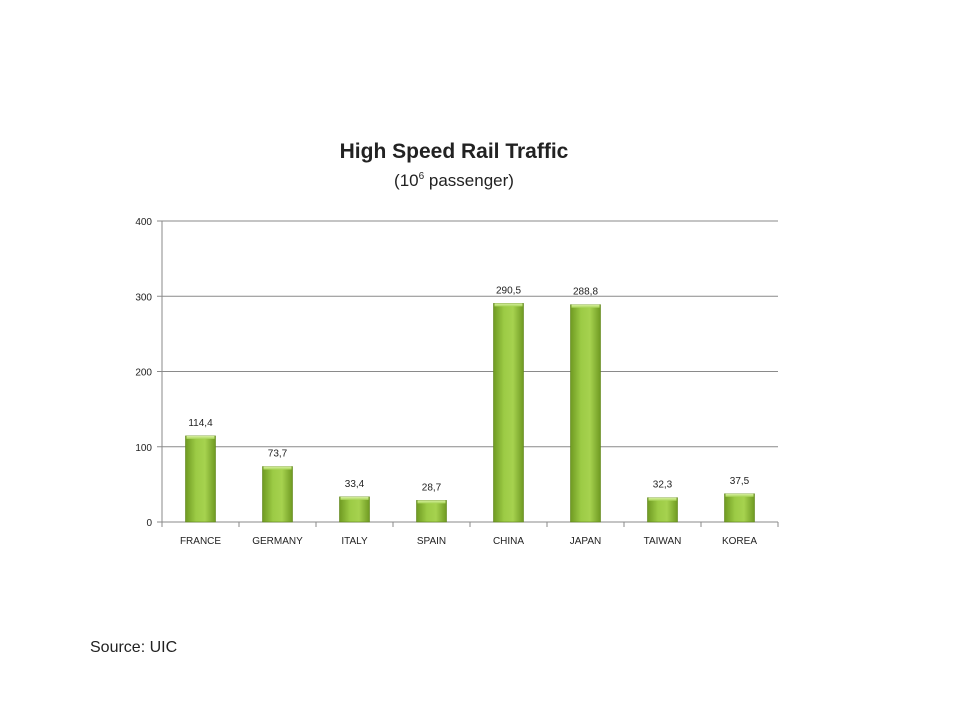  What do you see at coordinates (134, 647) in the screenshot?
I see `source-note: Source: UIC` at bounding box center [134, 647].